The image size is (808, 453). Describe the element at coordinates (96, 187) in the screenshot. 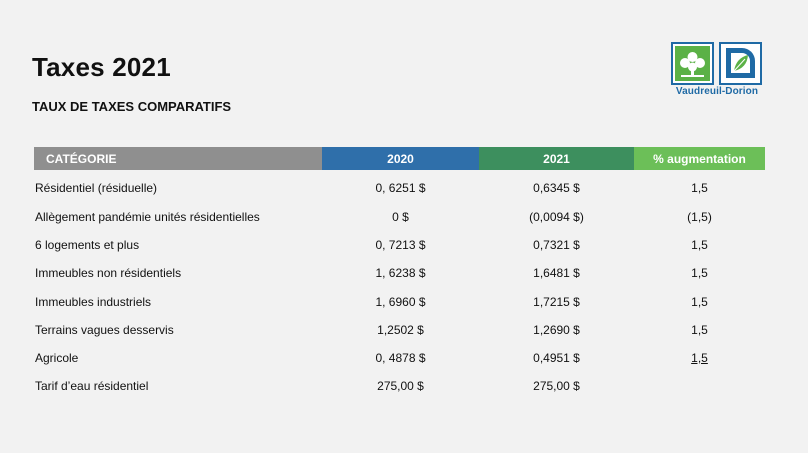

I see `category-cell: Résidentiel (résiduelle)` at that location.